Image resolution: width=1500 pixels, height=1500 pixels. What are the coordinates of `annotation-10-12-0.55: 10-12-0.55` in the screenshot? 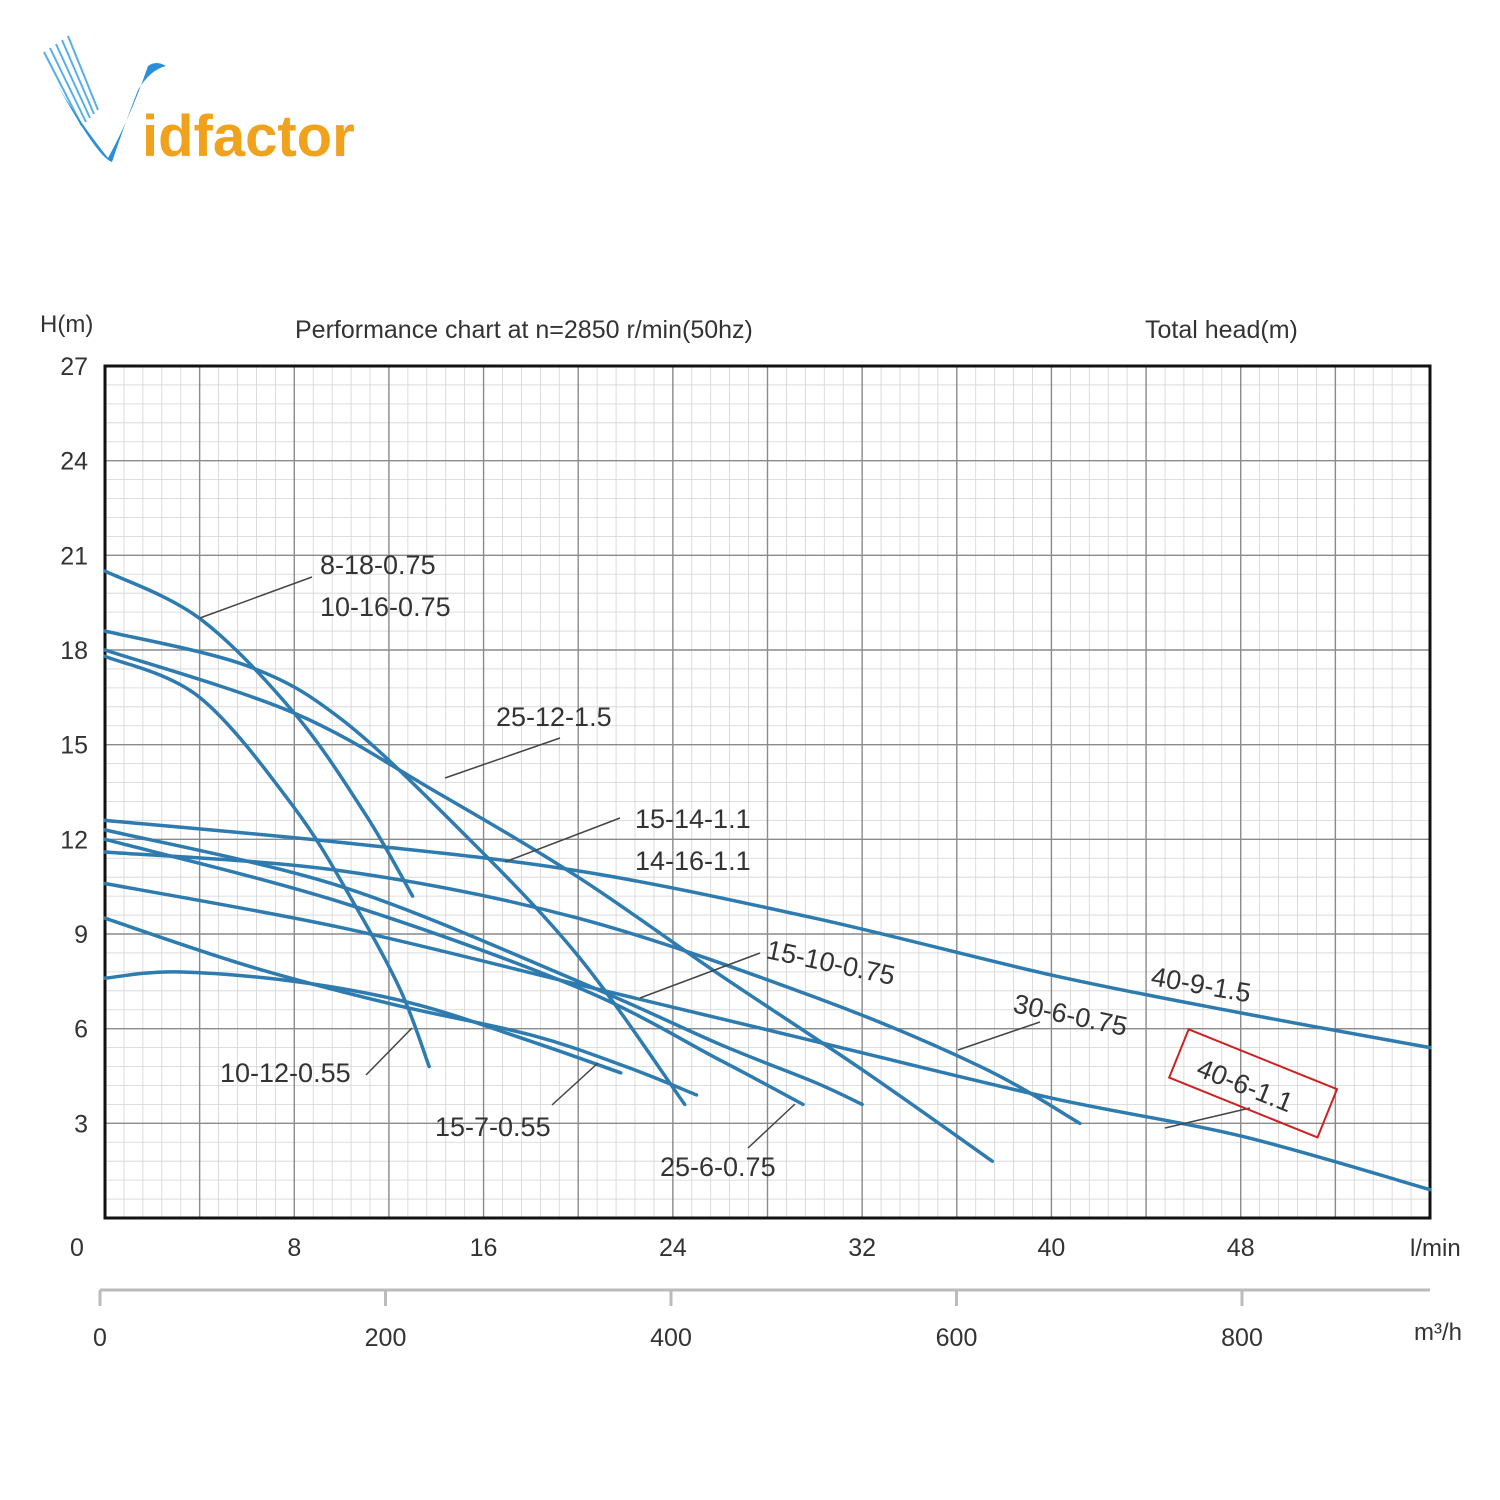 It's located at (285, 1073).